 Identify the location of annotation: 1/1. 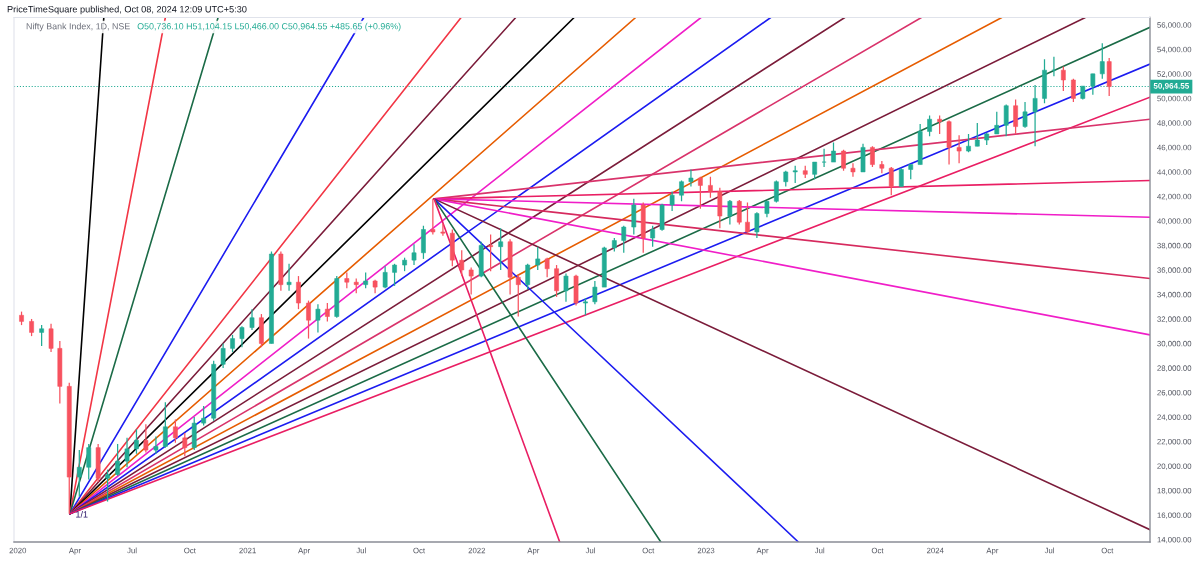
(82, 514).